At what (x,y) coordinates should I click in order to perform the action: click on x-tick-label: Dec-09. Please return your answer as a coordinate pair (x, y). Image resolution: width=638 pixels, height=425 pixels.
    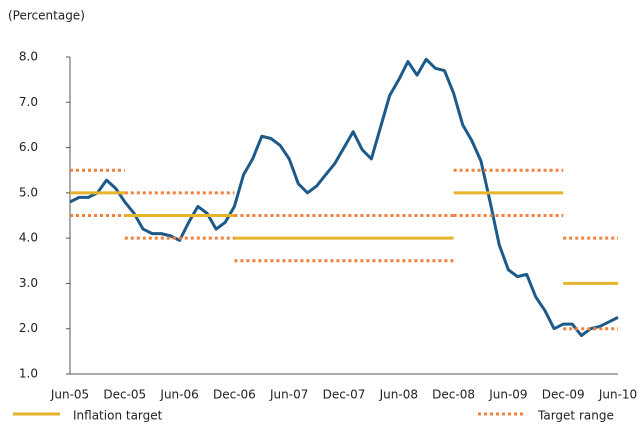
    Looking at the image, I should click on (563, 395).